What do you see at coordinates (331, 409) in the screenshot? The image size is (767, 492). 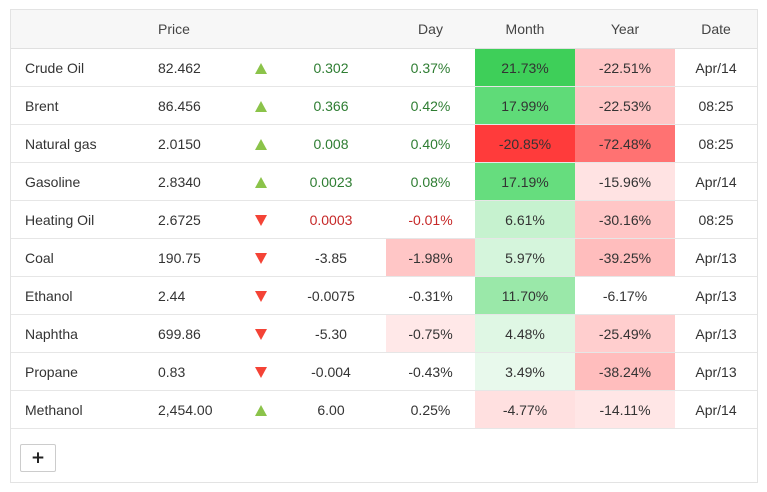 I see `change-value: 6.00` at bounding box center [331, 409].